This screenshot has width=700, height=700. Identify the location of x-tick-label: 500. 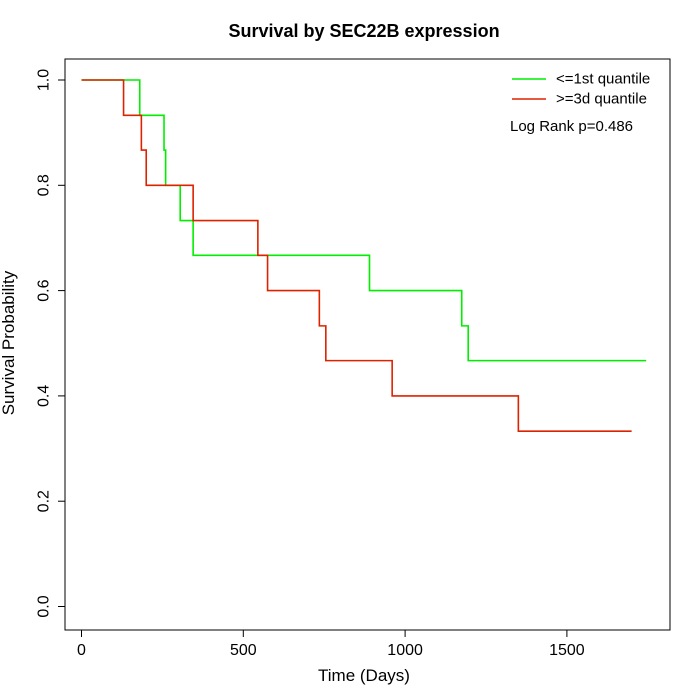
(243, 650).